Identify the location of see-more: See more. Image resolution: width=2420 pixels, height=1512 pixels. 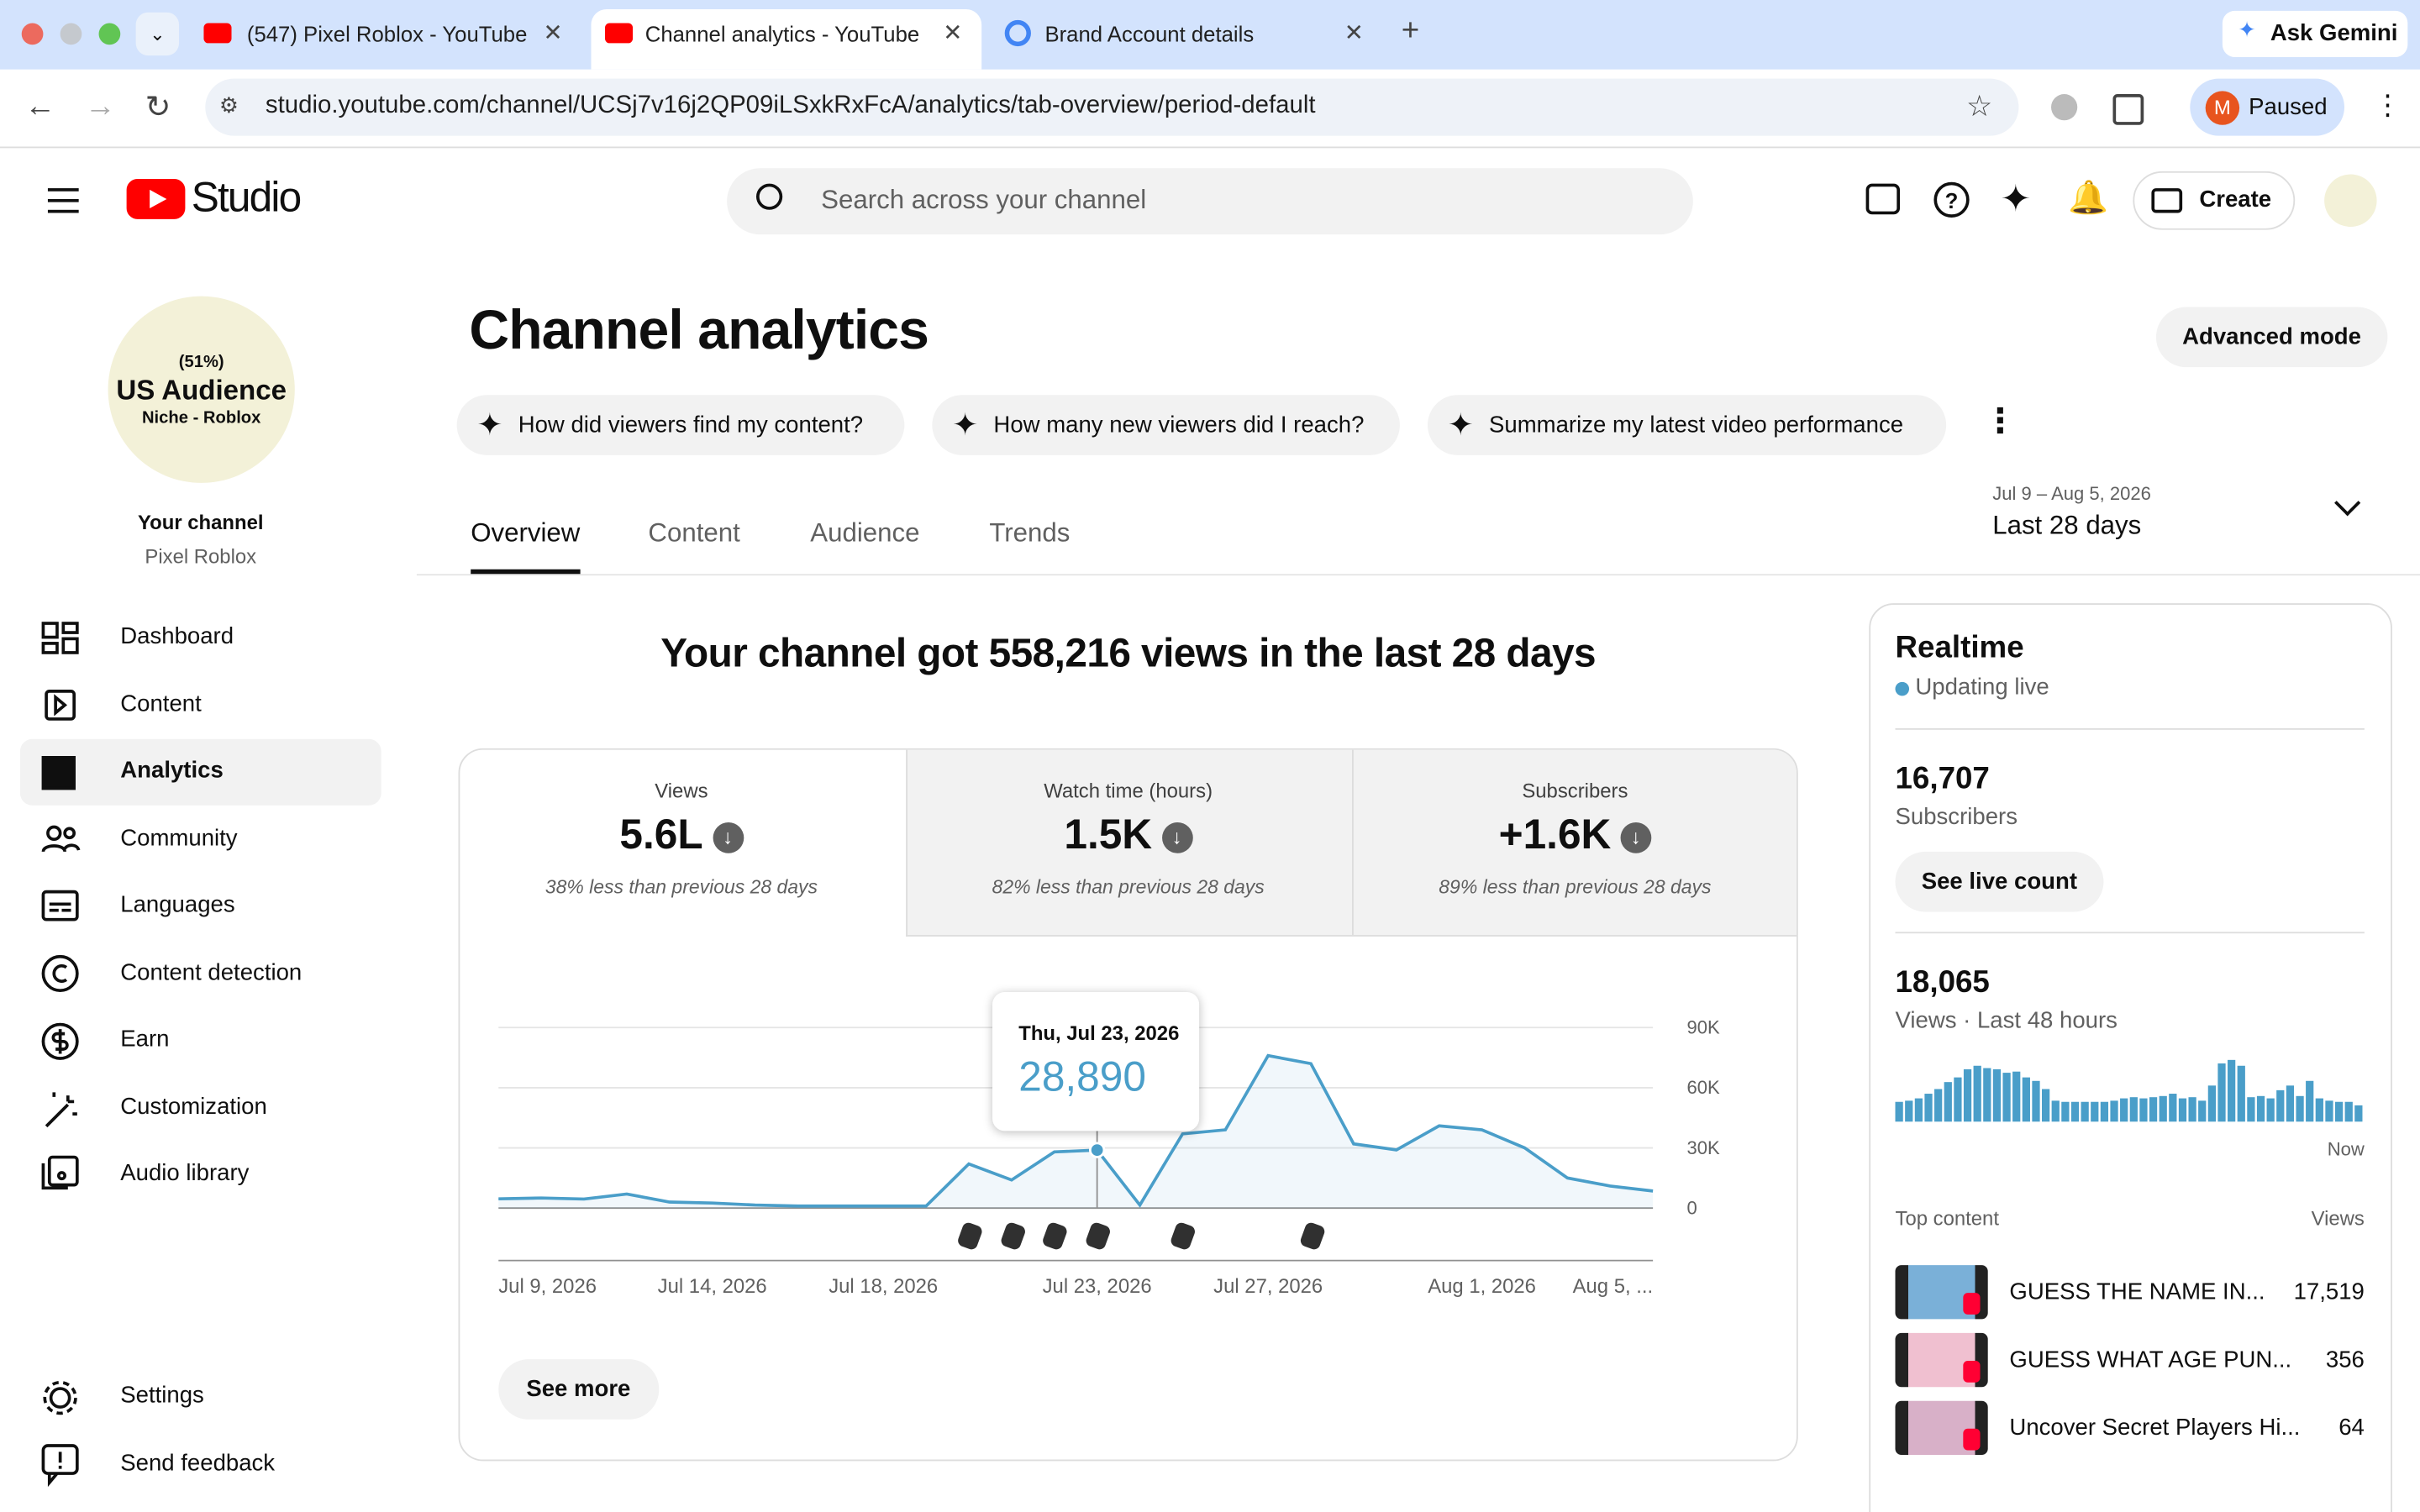
(578, 1389).